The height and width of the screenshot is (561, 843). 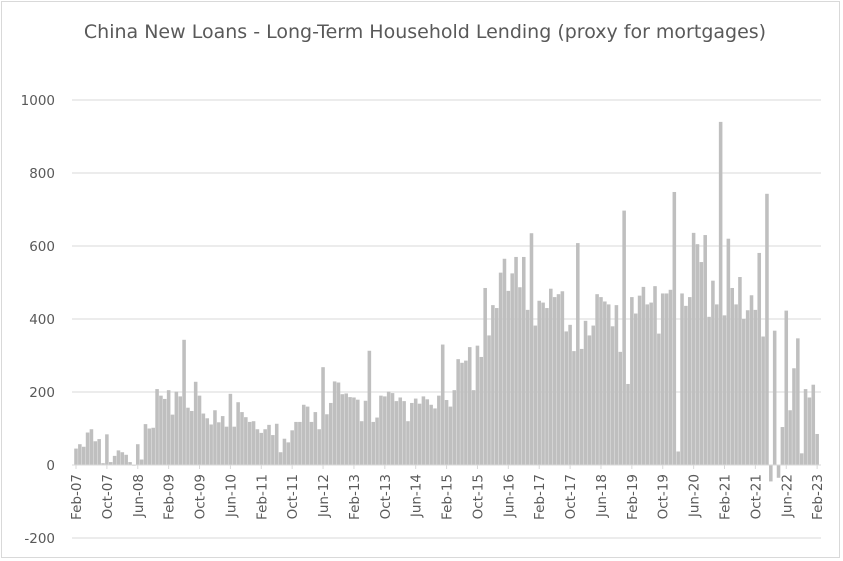 What do you see at coordinates (324, 496) in the screenshot?
I see `x-tick-label: Jun-12` at bounding box center [324, 496].